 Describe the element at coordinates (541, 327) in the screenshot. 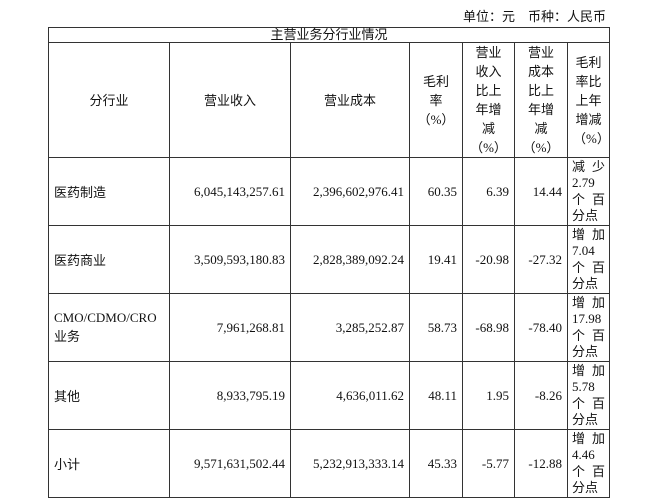

I see `cell-cost-change: -78.40` at that location.